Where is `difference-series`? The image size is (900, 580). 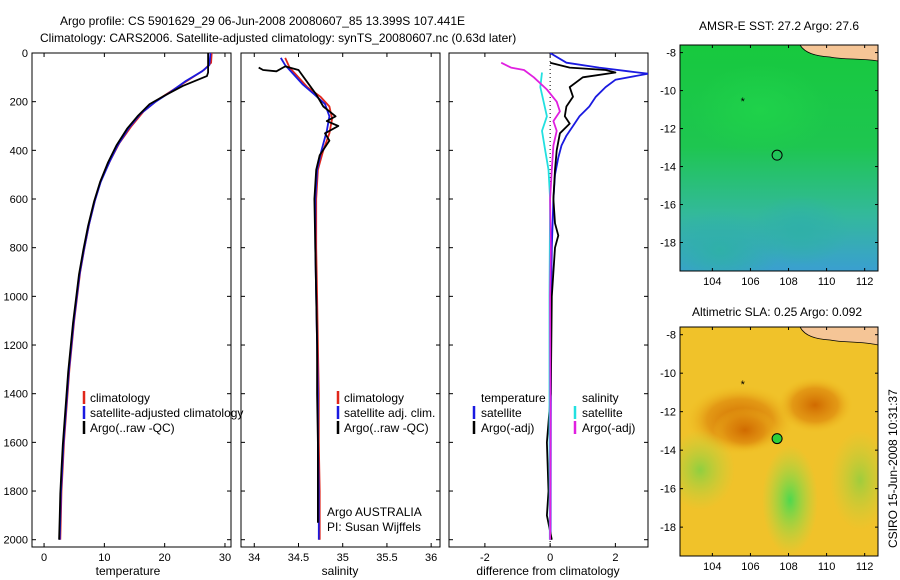
difference-series is located at coordinates (574, 296).